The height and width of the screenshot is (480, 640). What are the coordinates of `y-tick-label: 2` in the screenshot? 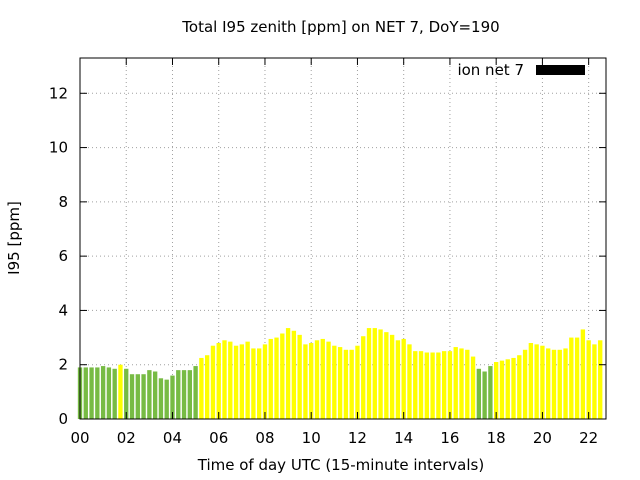 It's located at (63, 365).